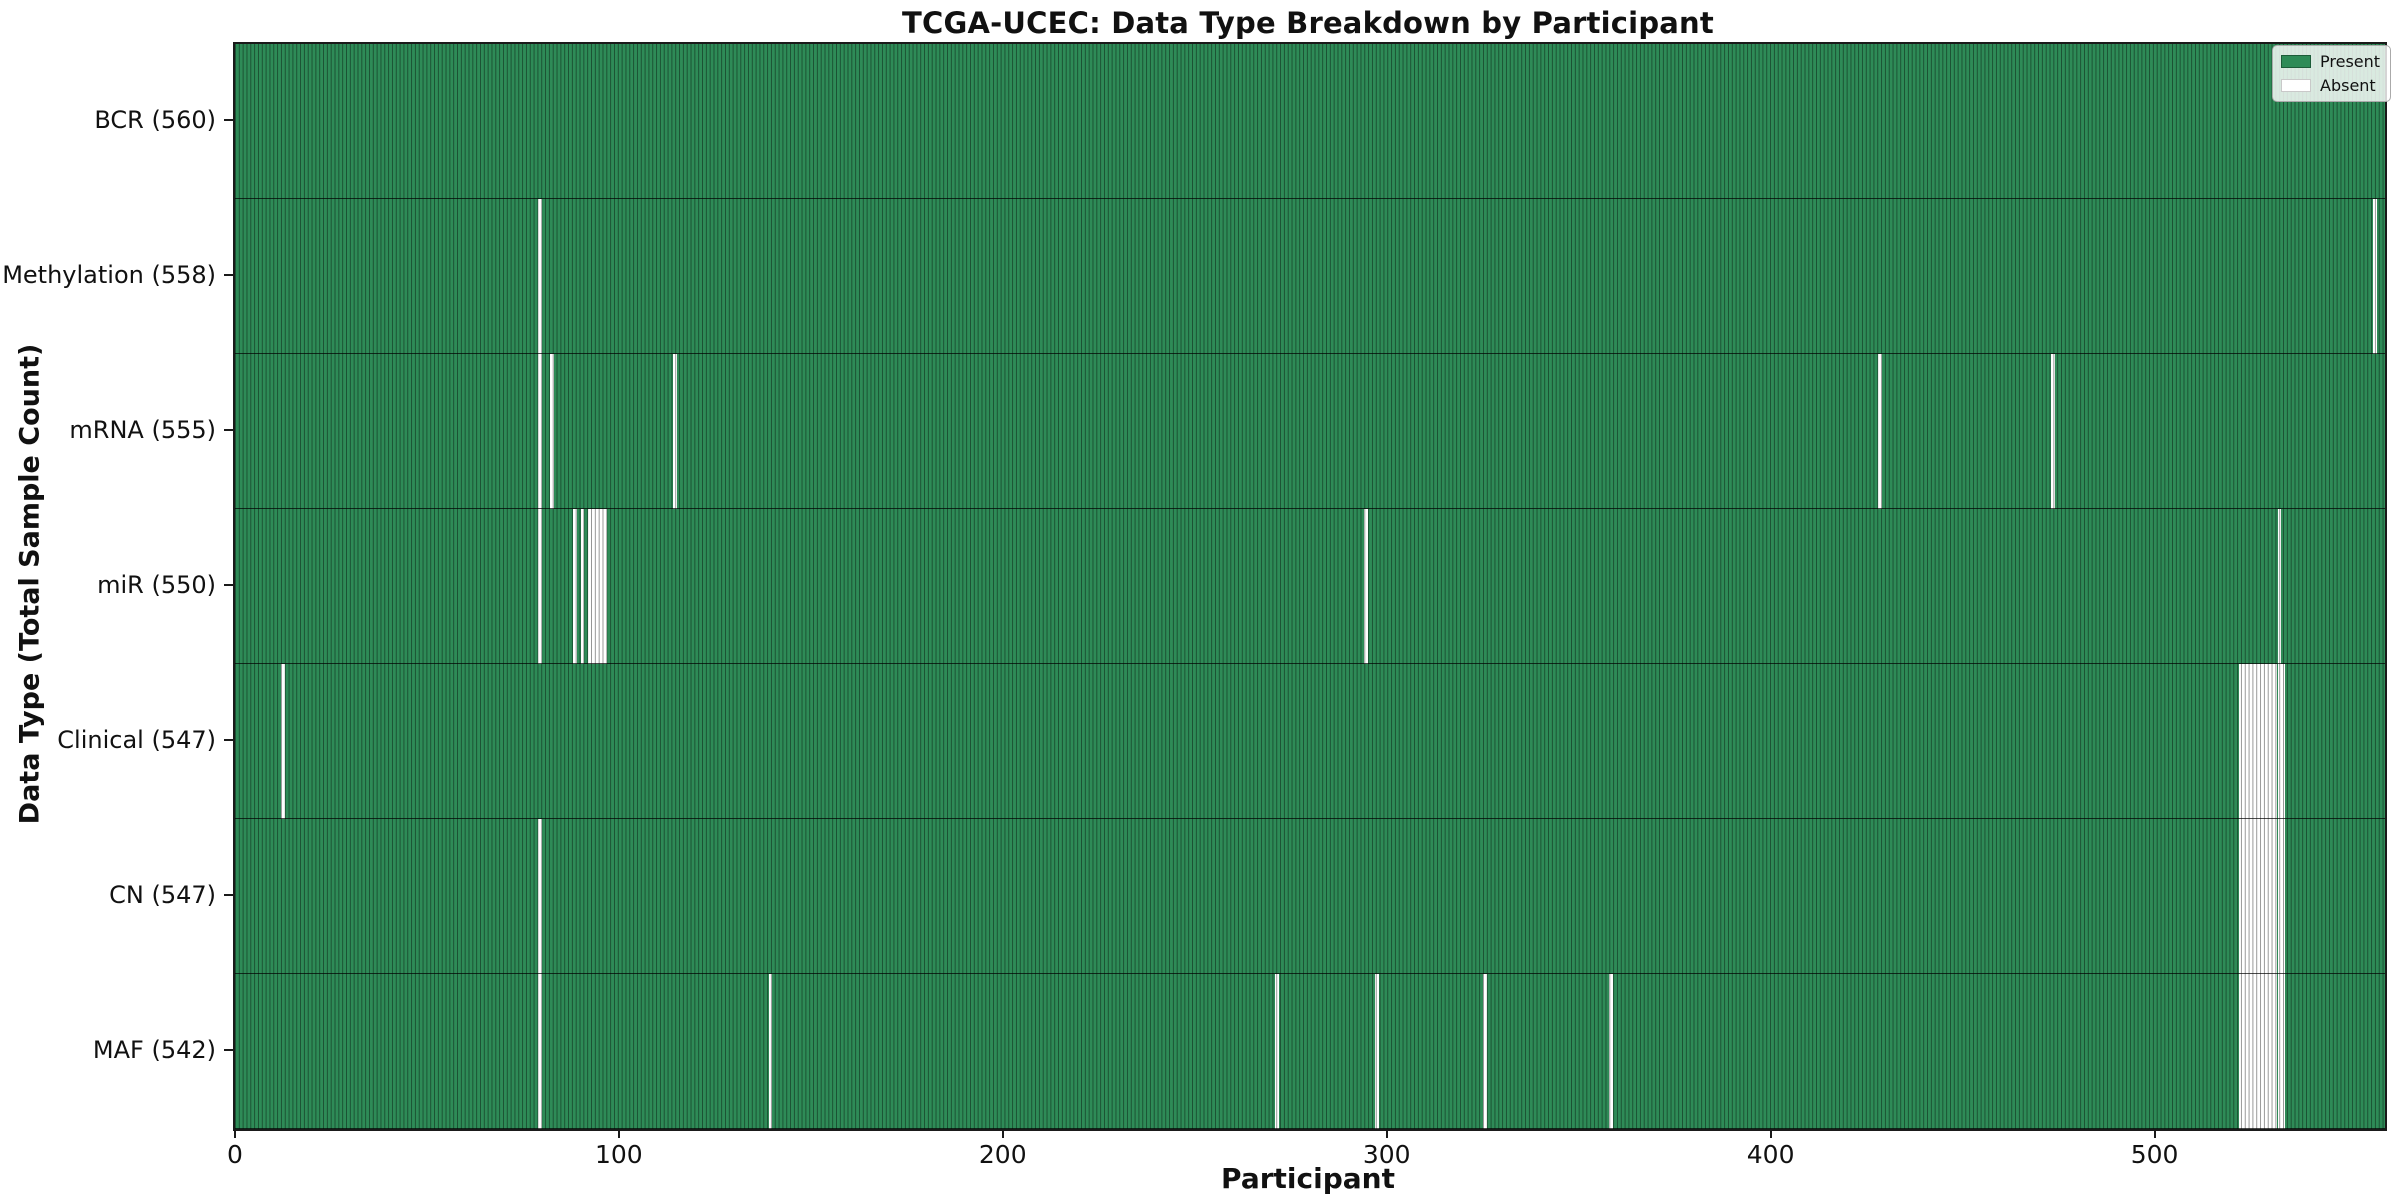  Describe the element at coordinates (155, 119) in the screenshot. I see `y-tick-label: BCR (560)` at that location.